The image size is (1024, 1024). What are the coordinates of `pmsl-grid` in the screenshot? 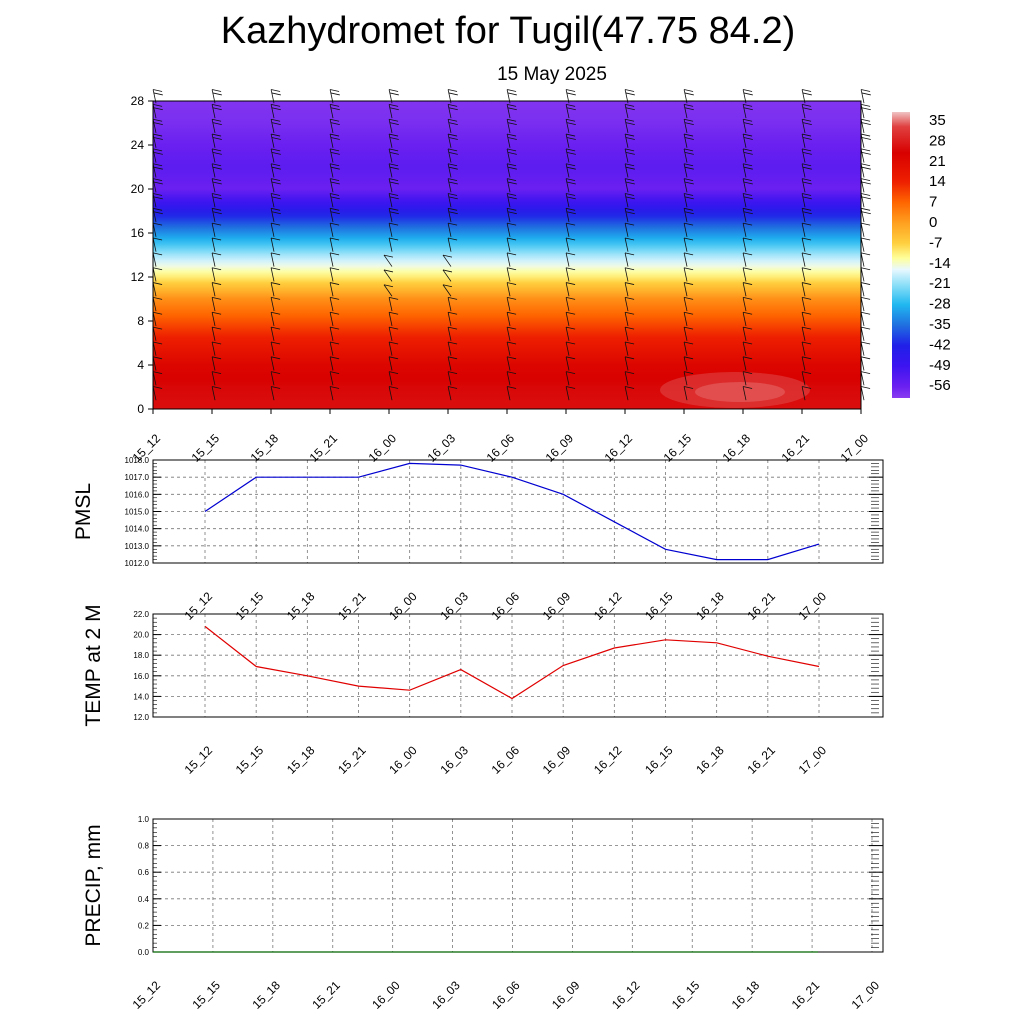 It's located at (518, 511).